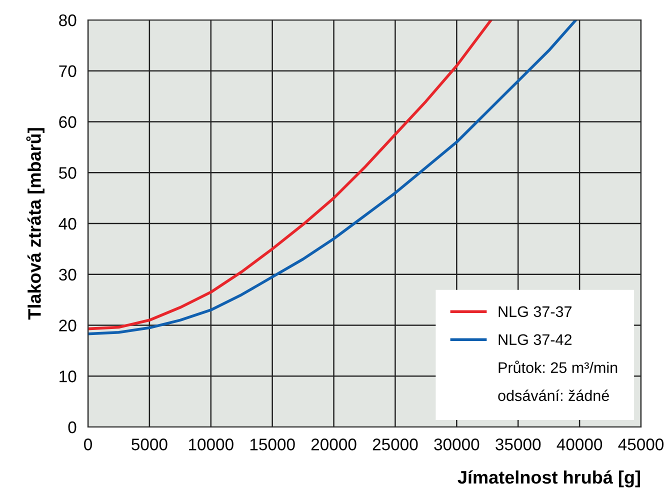 This screenshot has width=669, height=498. What do you see at coordinates (35, 224) in the screenshot?
I see `y-axis-title: Tlaková ztráta [mbarů]` at bounding box center [35, 224].